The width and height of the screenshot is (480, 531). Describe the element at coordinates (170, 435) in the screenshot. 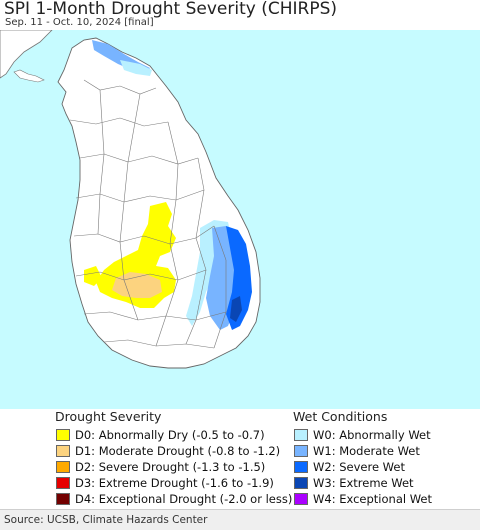

I see `legend-label-d0: D0: Abnormally Dry (-0.5 to -0.7)` at that location.